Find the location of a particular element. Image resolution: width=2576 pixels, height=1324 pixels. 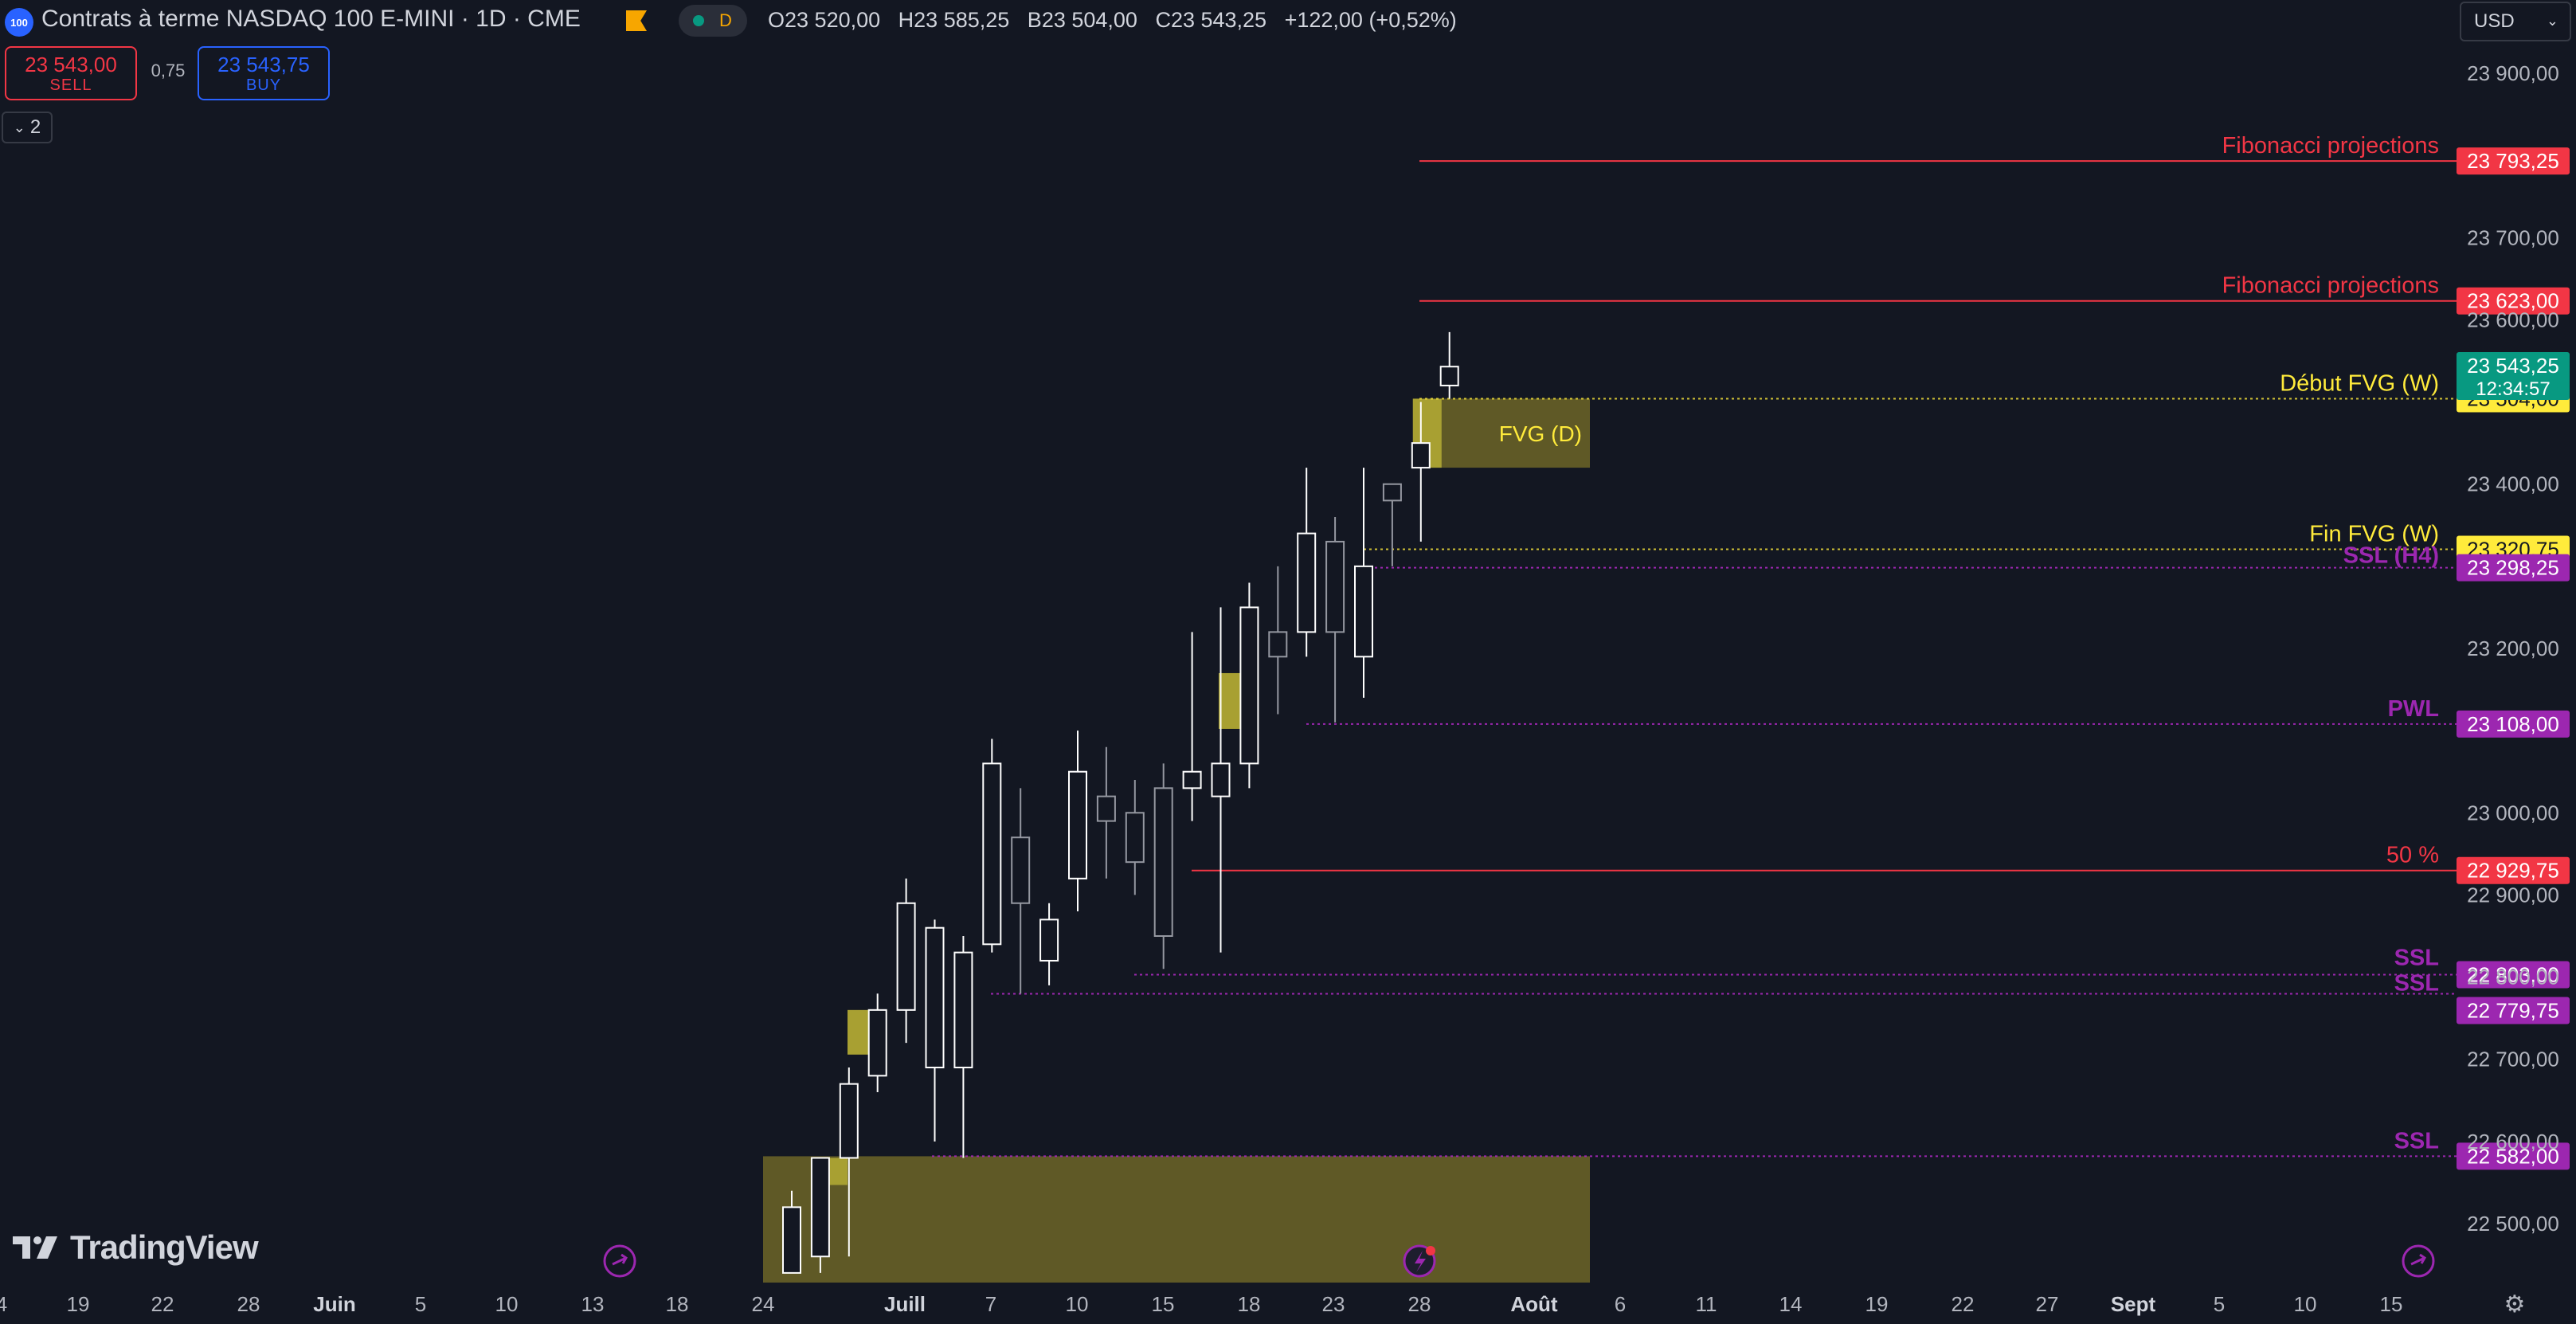

indicators-collapse-button: ⌄ 2 is located at coordinates (27, 127).